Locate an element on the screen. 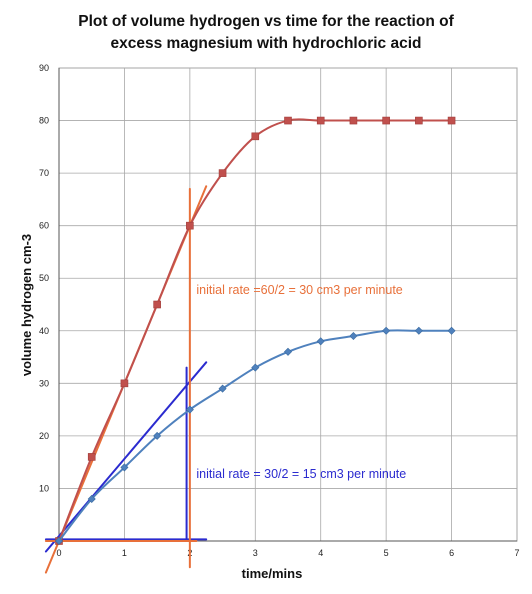 This screenshot has height=594, width=532. x-tick-label: 5 is located at coordinates (386, 553).